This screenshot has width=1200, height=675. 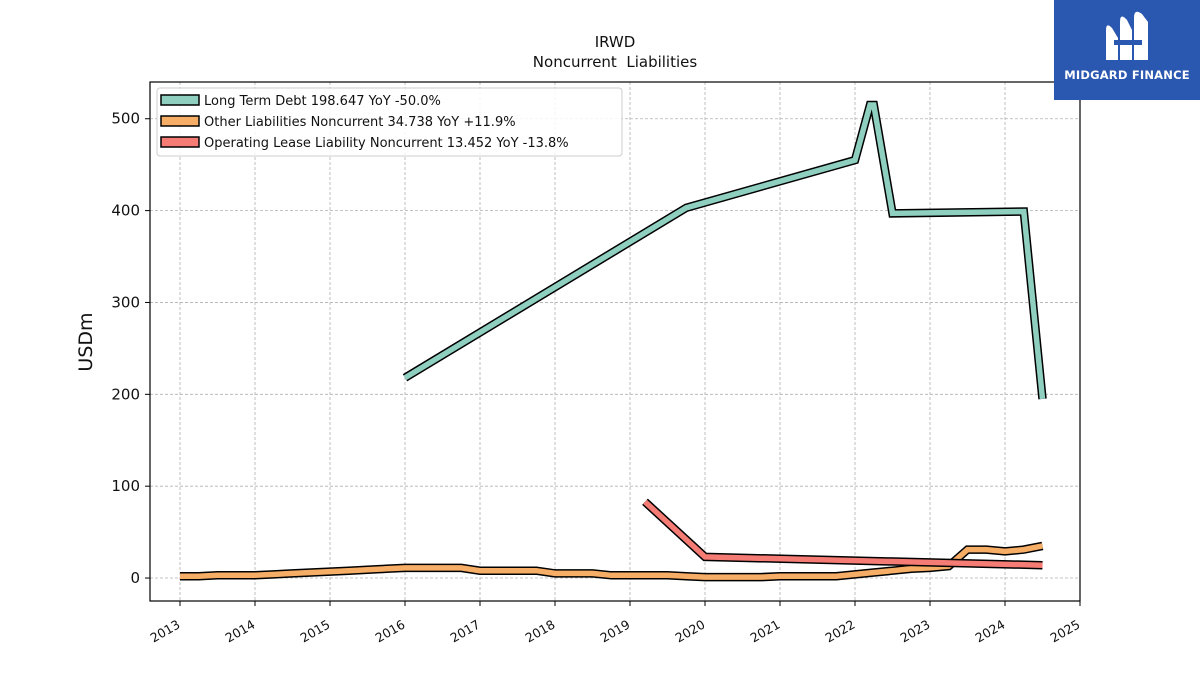 I want to click on x-tick-label: 2016, so click(x=390, y=631).